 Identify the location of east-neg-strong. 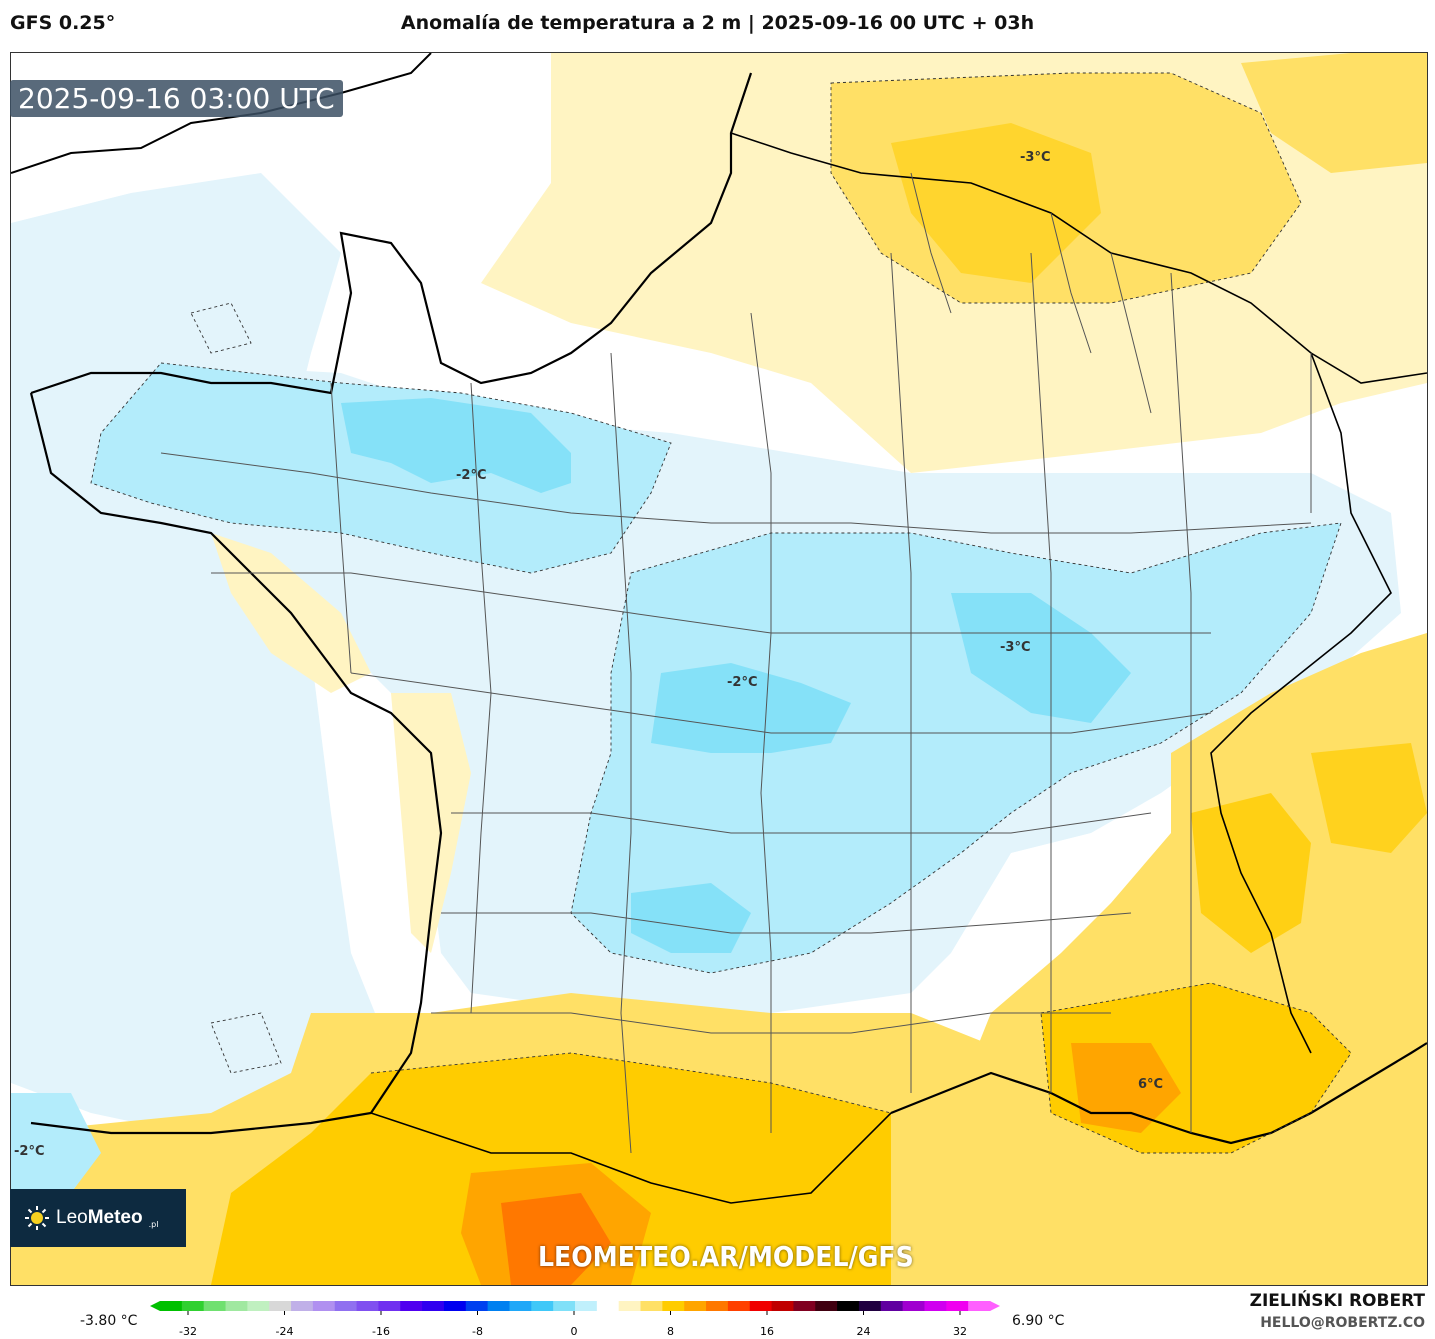
(1041, 658).